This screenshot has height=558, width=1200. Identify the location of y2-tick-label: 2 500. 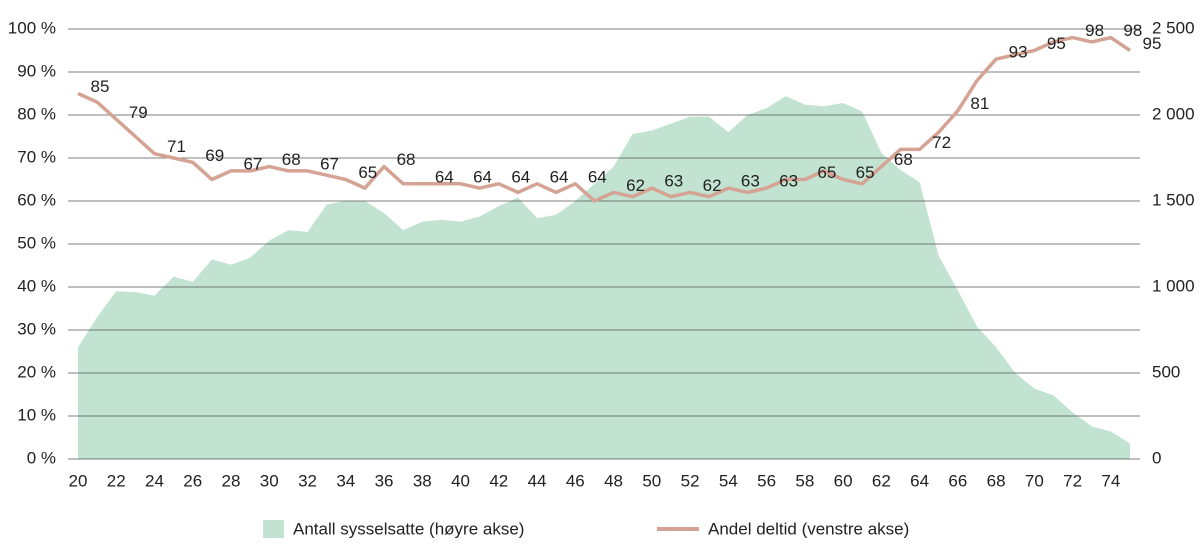
(1173, 27).